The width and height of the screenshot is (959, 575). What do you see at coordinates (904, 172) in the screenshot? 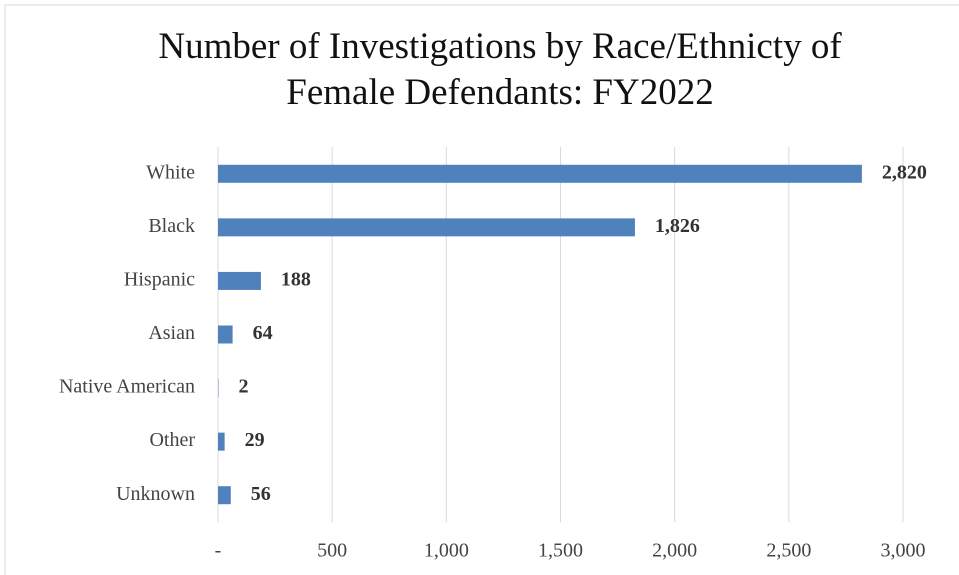
I see `value-label: 2,820` at bounding box center [904, 172].